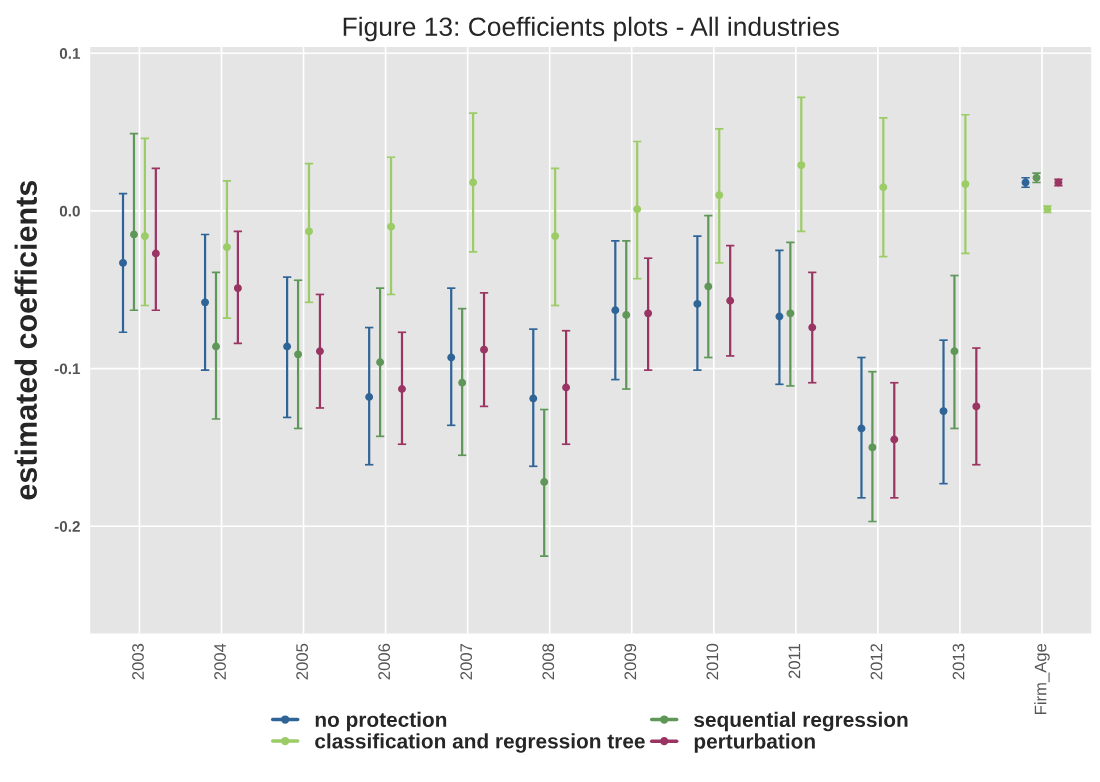 The image size is (1100, 782). I want to click on x-tick-label: 2006, so click(384, 661).